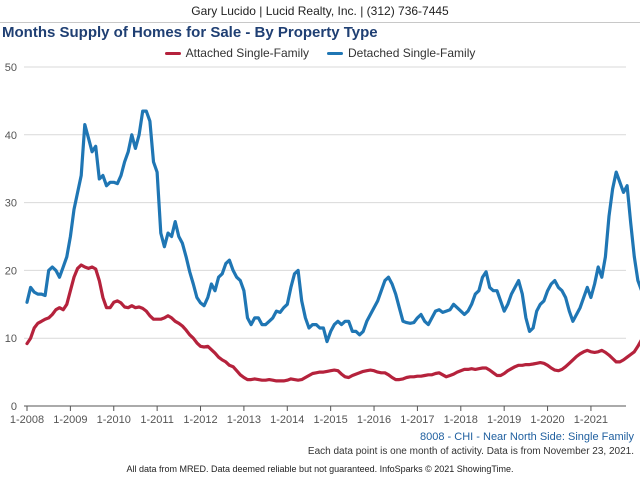 This screenshot has width=640, height=480. I want to click on legend-swatch-attached, so click(172, 53).